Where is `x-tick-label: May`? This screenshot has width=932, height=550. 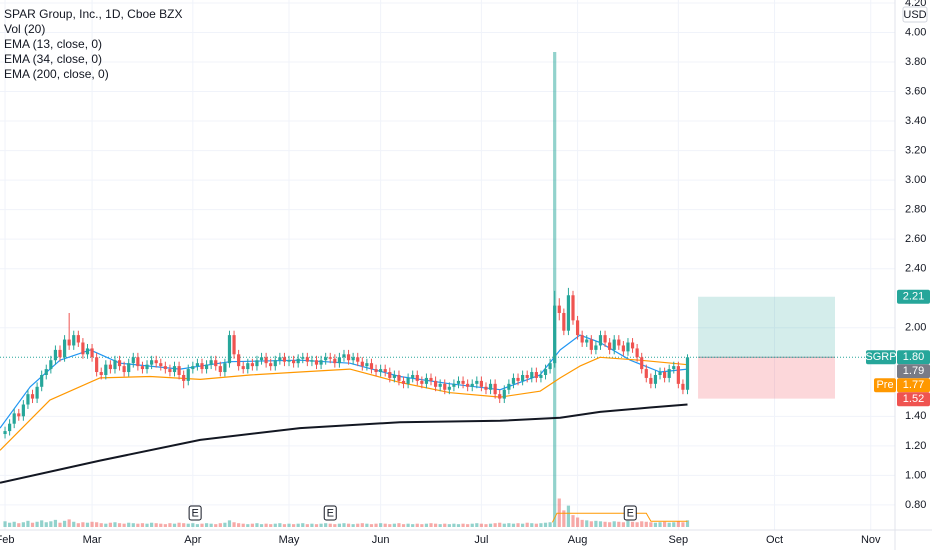
x-tick-label: May is located at coordinates (289, 540).